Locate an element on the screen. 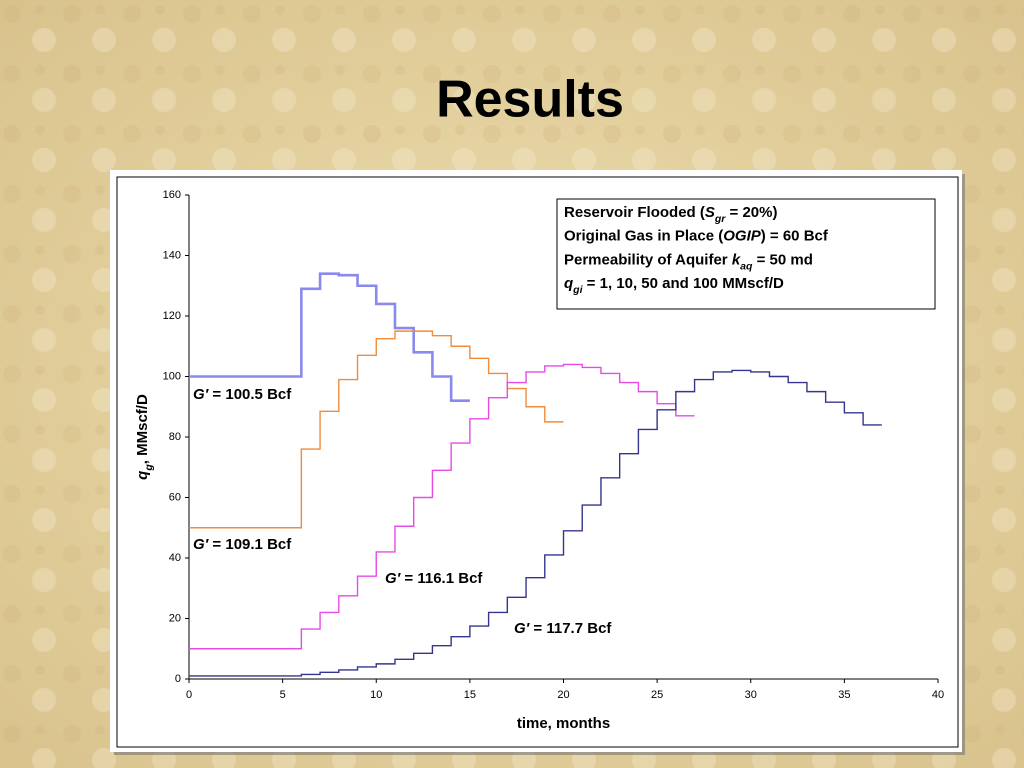 This screenshot has width=1024, height=768. y-axis-label-part: g is located at coordinates (149, 468).